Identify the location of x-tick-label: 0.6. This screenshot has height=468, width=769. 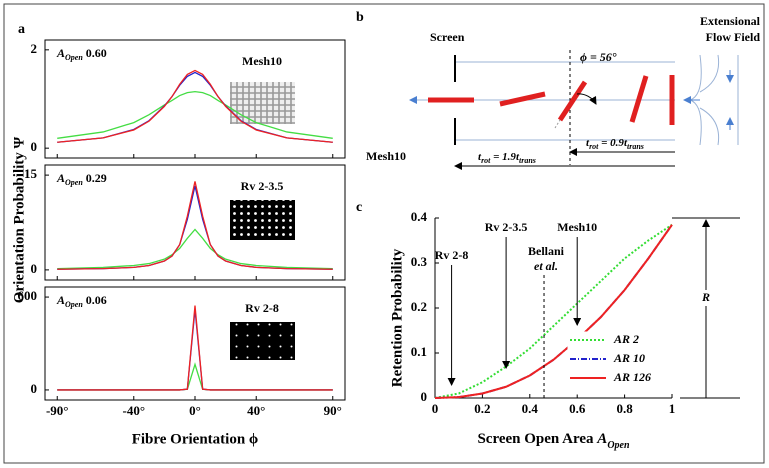
(577, 408).